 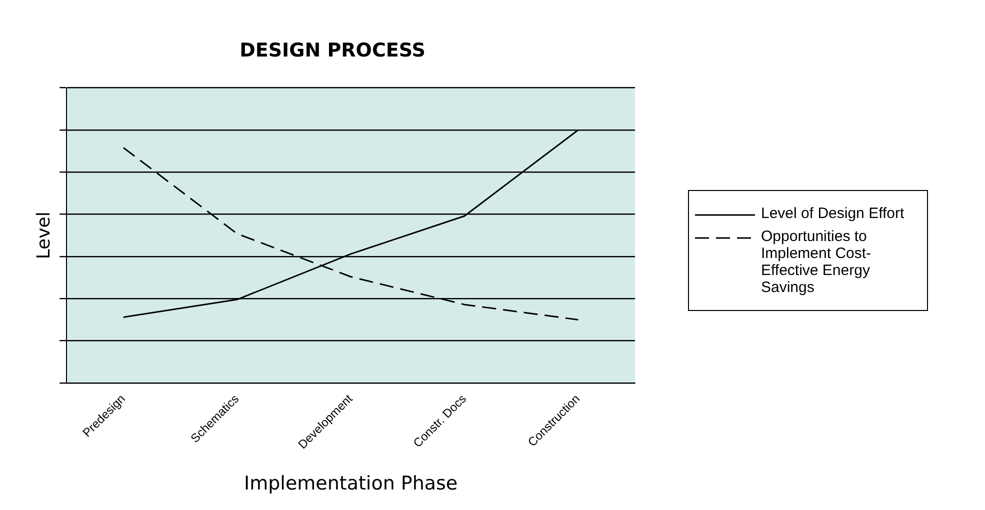 I want to click on y-axis-title: Level, so click(x=43, y=236).